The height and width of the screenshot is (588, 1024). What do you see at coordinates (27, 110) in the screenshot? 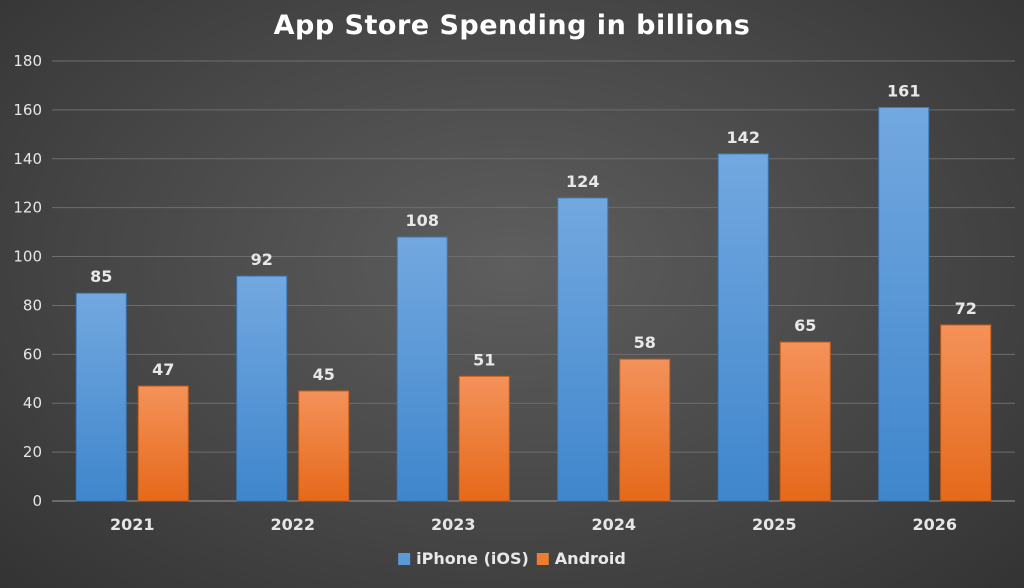
I see `y-tick-label: 160` at bounding box center [27, 110].